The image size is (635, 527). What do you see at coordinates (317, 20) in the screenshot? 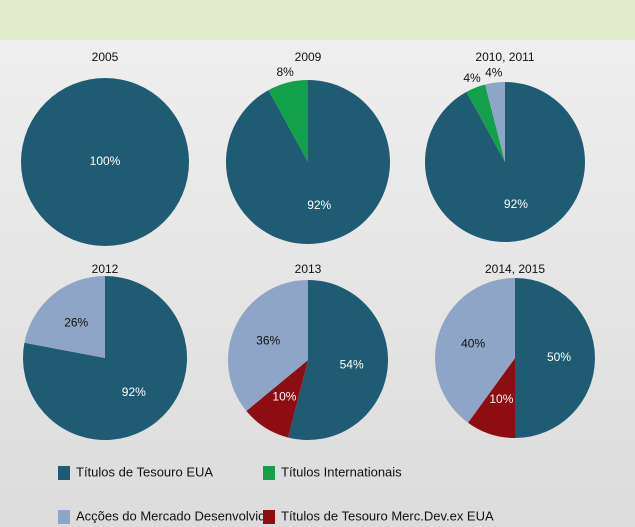
I see `header-band` at bounding box center [317, 20].